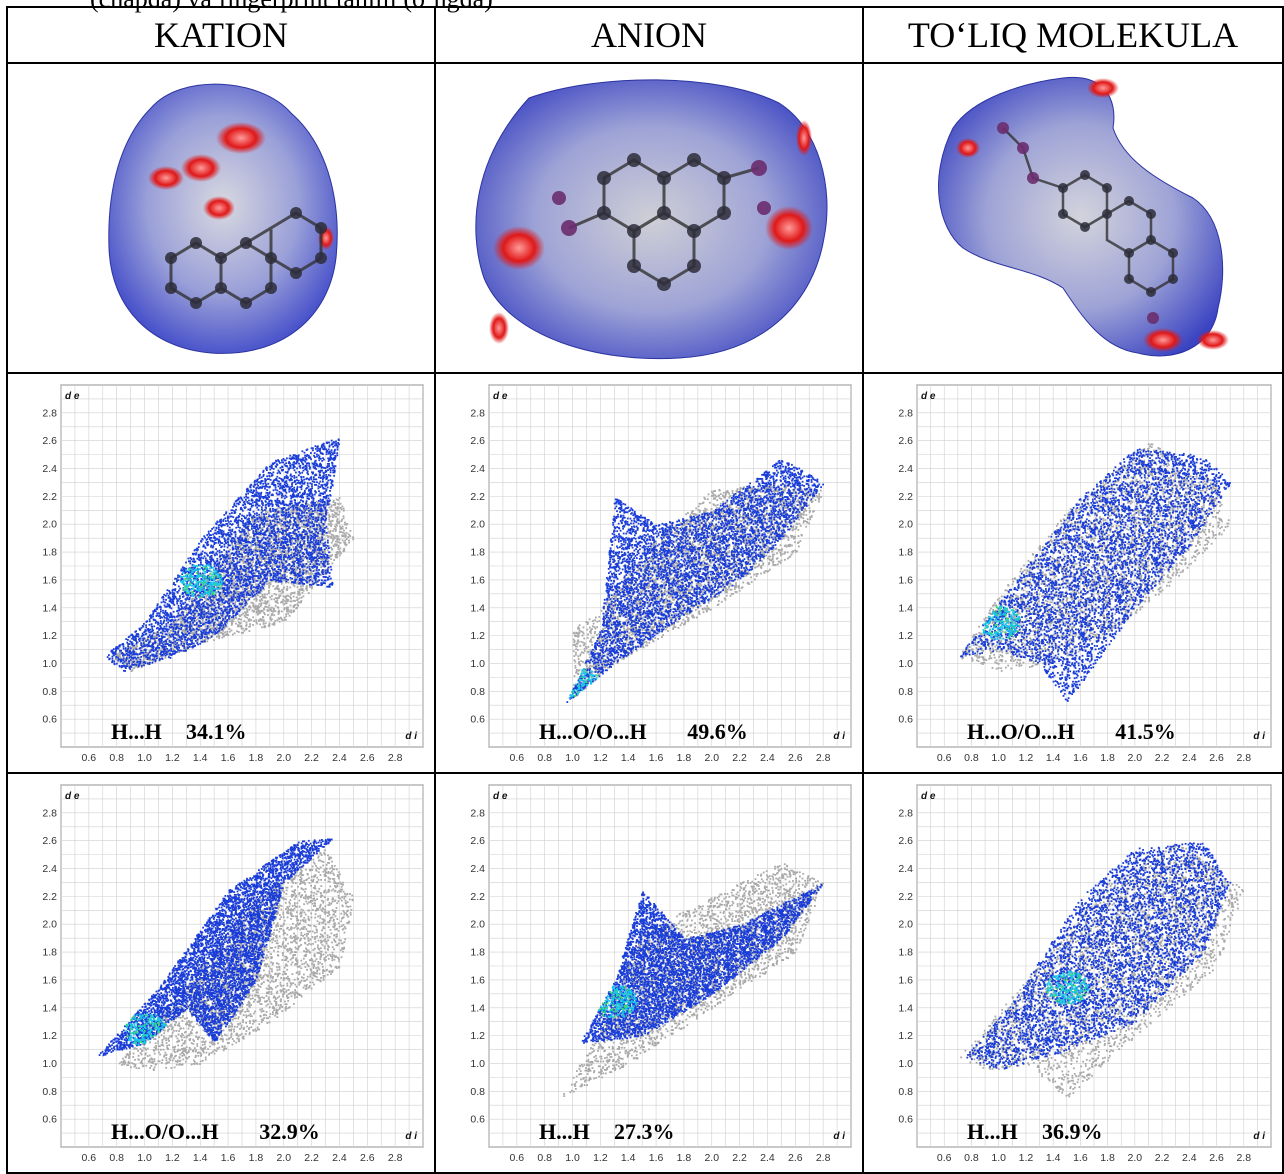 The image size is (1284, 1174). I want to click on header-kation-label: KATION, so click(221, 35).